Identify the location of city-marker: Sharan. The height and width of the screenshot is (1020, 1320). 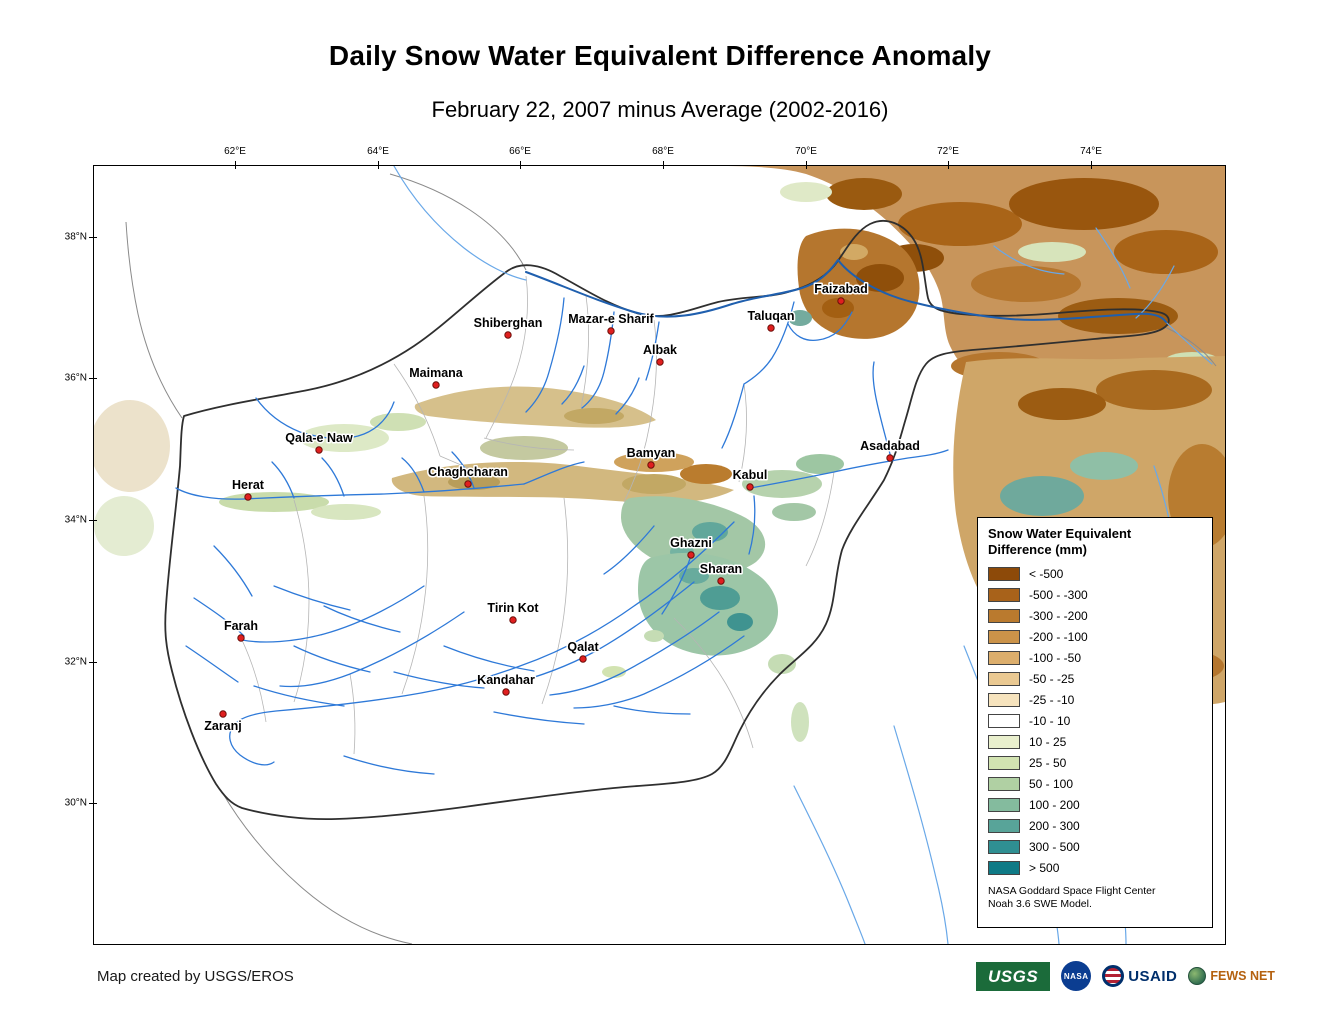
(721, 573).